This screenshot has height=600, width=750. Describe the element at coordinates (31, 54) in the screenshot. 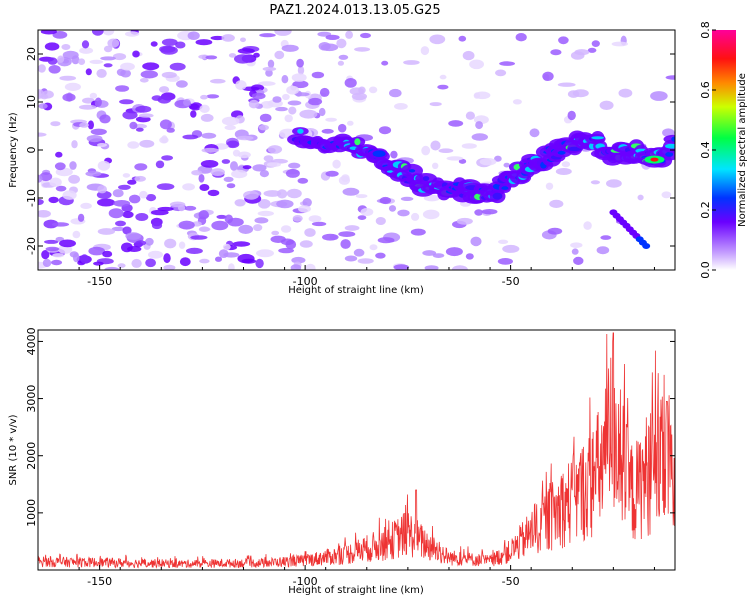

I see `heatmap-y-tick-label: 20` at that location.